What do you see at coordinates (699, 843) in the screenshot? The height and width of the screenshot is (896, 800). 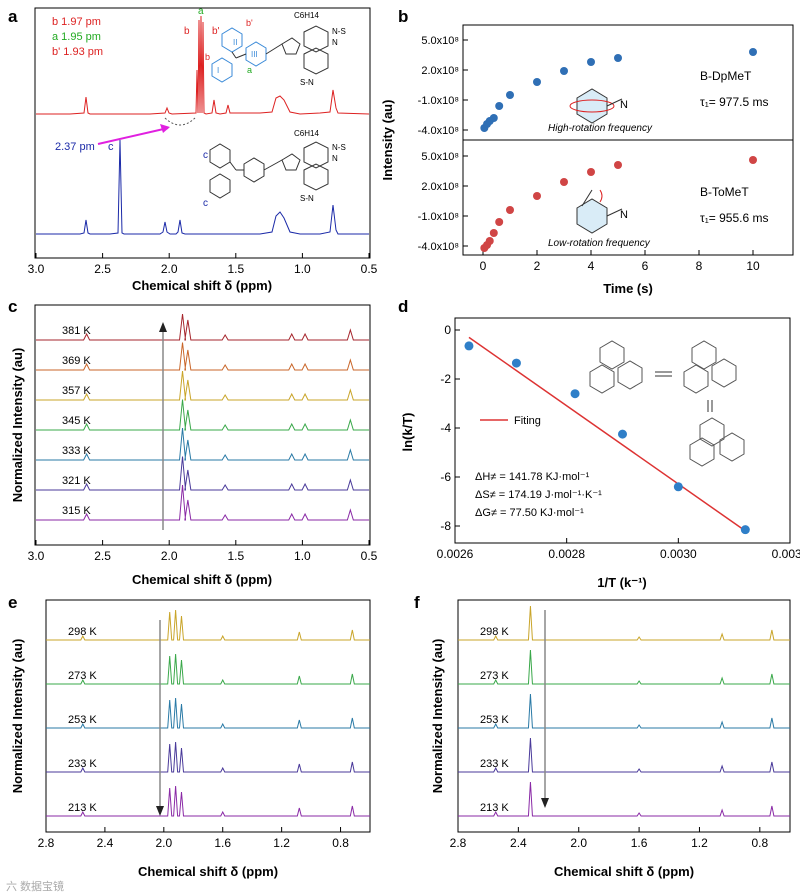 I see `f-xtick-label: 1.2` at bounding box center [699, 843].